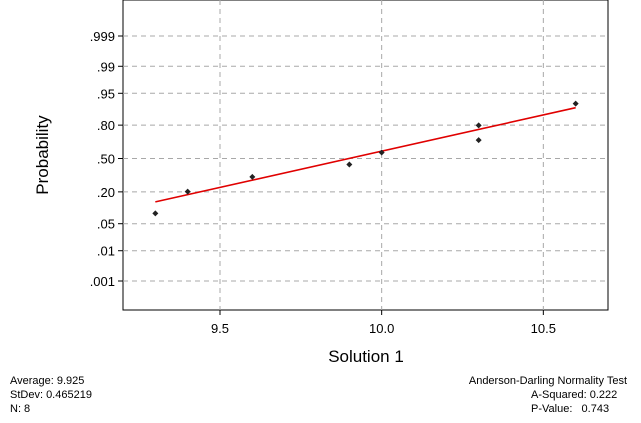  Describe the element at coordinates (102, 36) in the screenshot. I see `y-tick-label: .999` at that location.